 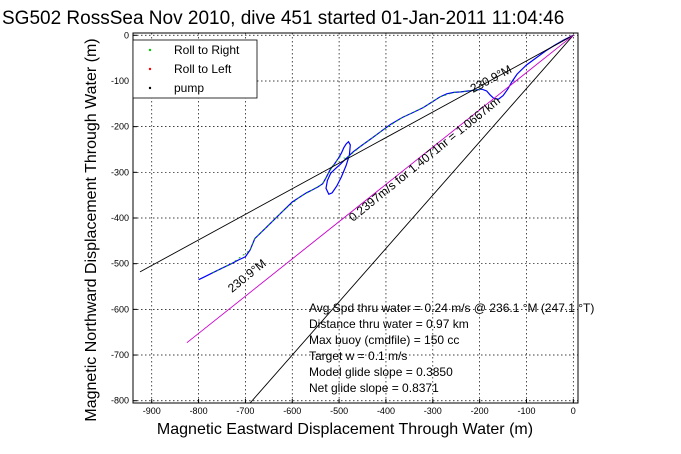 I want to click on y-tick-label: -200, so click(x=120, y=127).